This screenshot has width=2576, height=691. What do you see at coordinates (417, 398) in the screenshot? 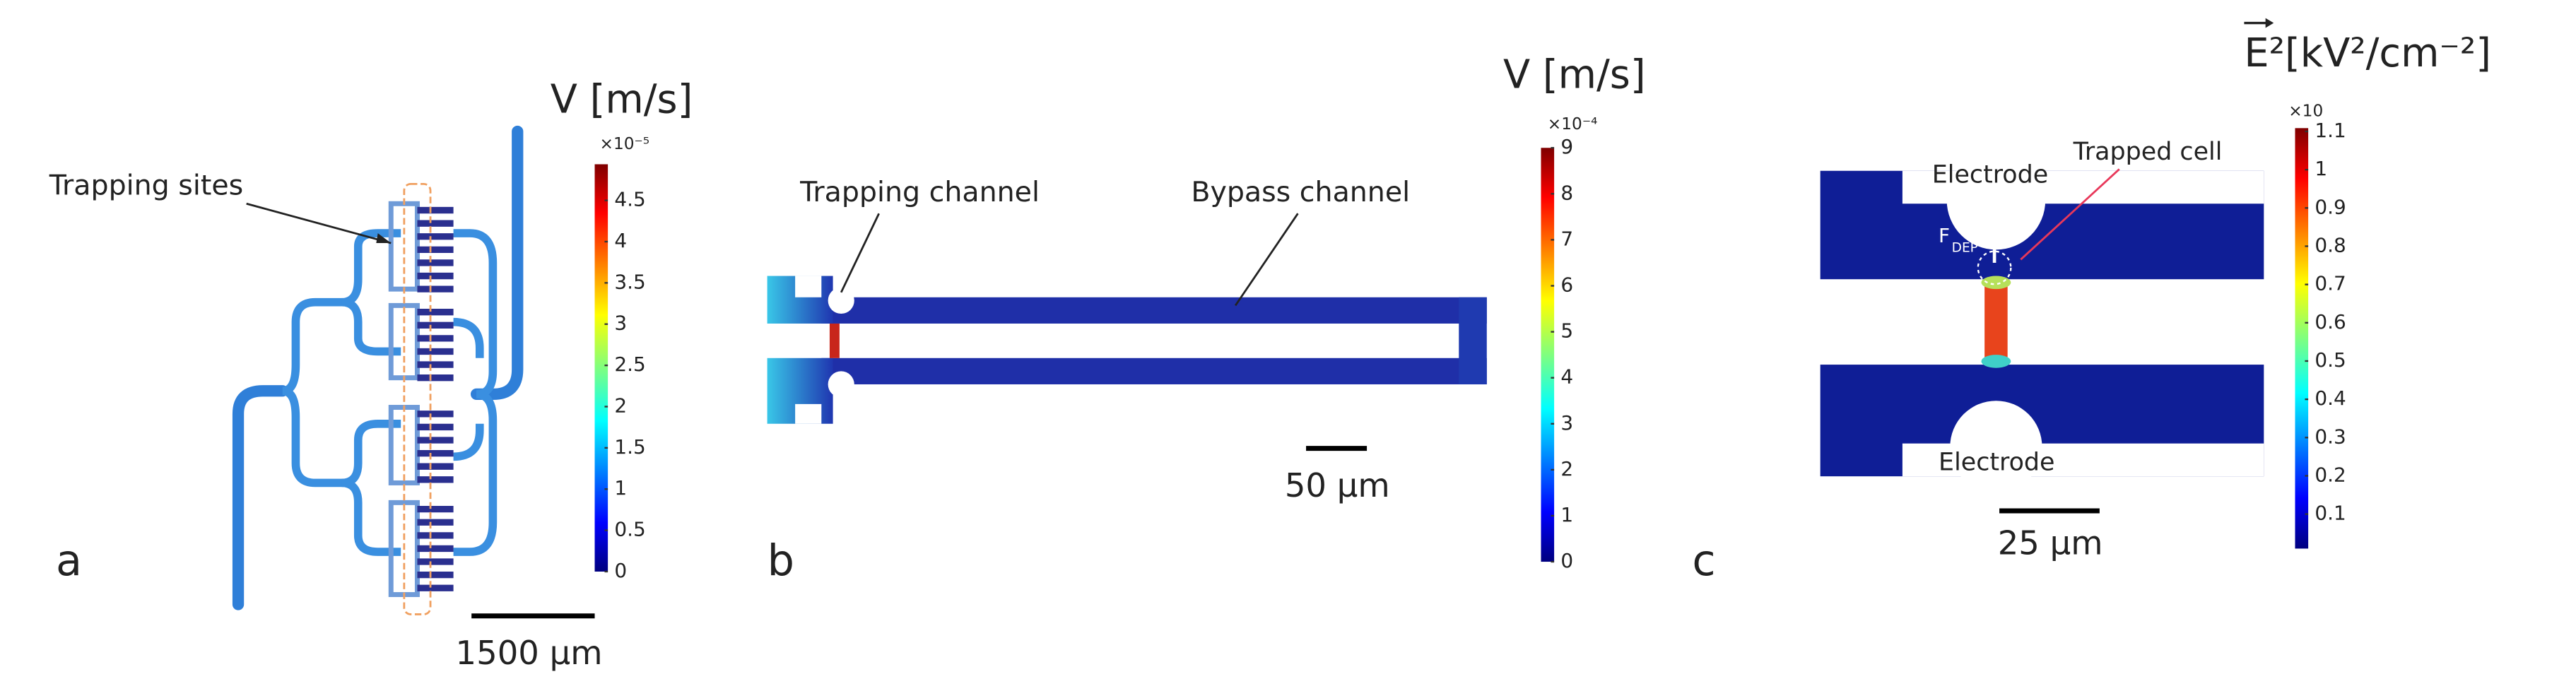
I see `trap-highlight` at bounding box center [417, 398].